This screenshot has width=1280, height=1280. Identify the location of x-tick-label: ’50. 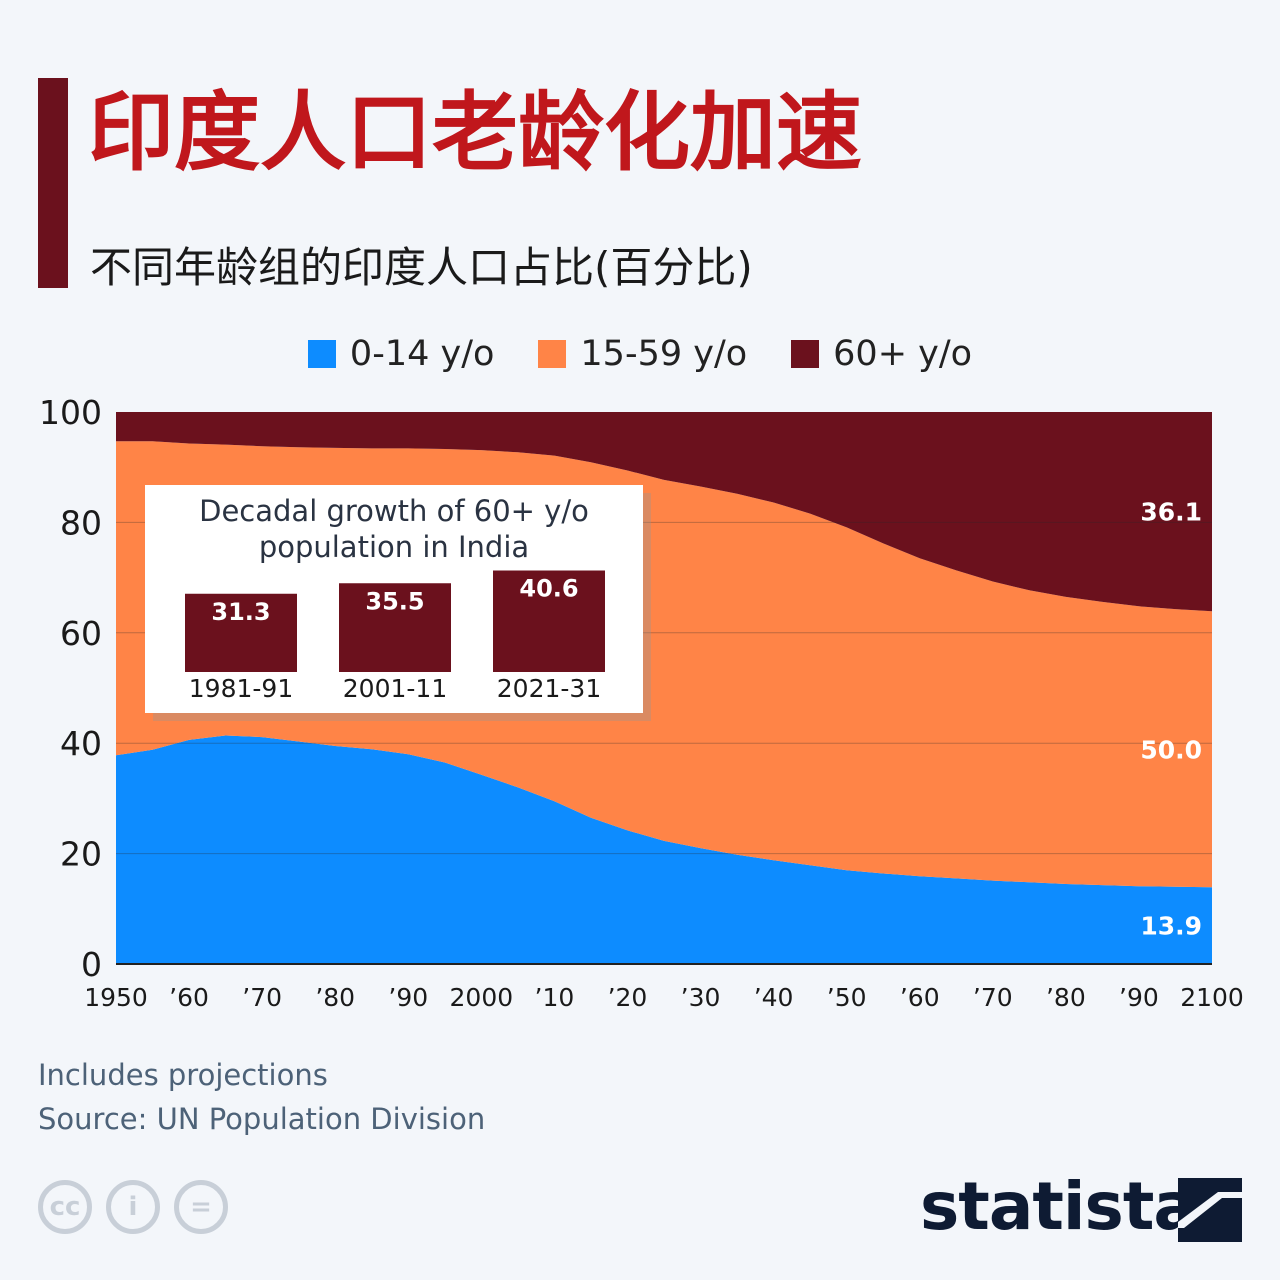
(847, 997).